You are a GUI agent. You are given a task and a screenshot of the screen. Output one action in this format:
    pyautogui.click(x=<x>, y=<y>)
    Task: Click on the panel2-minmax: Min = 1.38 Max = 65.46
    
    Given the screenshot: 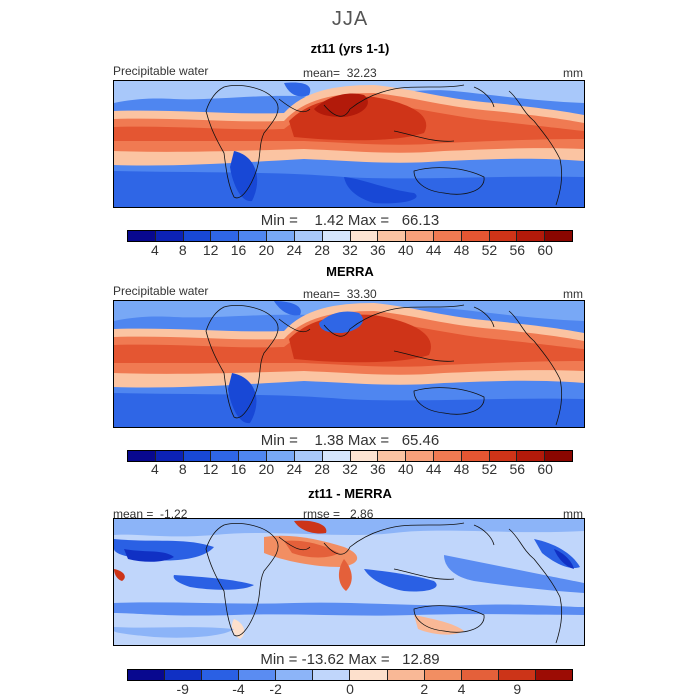 What is the action you would take?
    pyautogui.click(x=350, y=440)
    